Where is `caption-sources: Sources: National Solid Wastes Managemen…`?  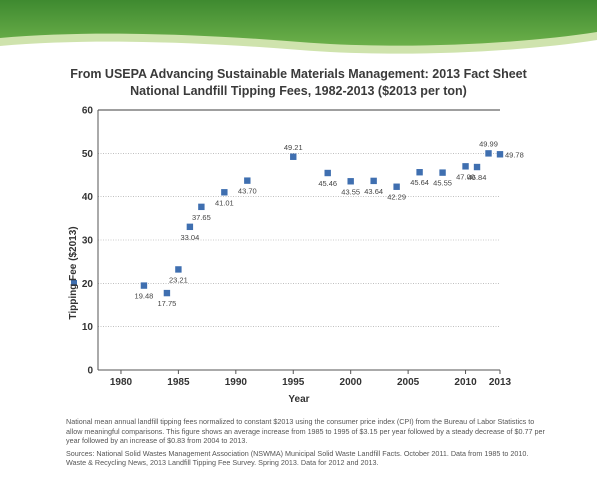
caption-sources: Sources: National Solid Wastes Managemen… is located at coordinates (297, 458).